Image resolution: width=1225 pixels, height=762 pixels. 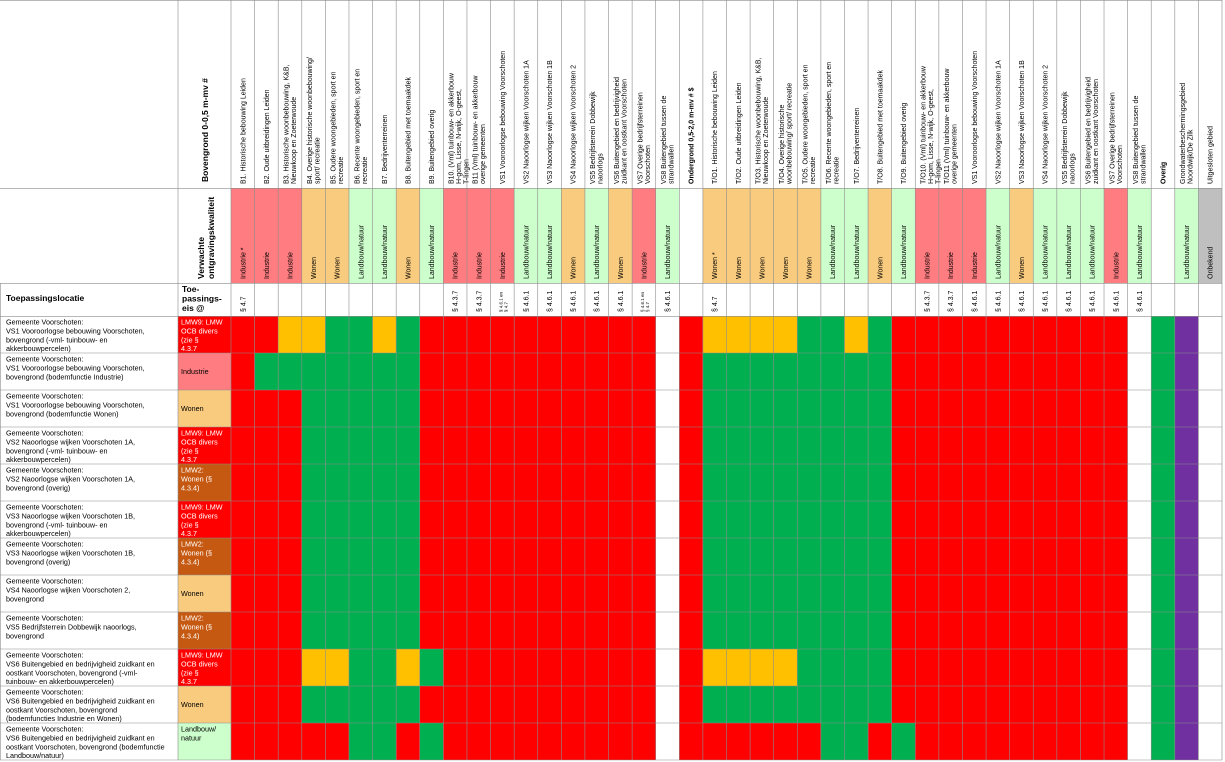 I want to click on column-header: VS5 Bedrijfsterrein Dobbewijknaoorlogs, so click(x=1069, y=137).